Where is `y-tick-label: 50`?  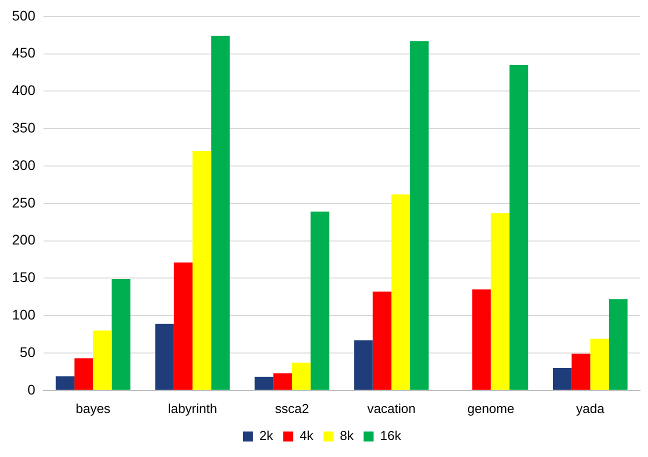 y-tick-label: 50 is located at coordinates (28, 352).